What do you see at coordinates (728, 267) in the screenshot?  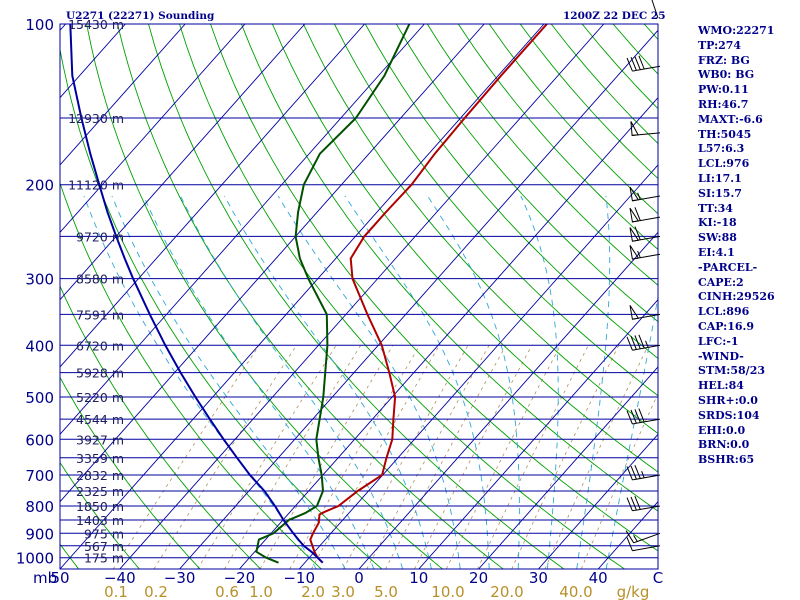 I see `index-line: -PARCEL-` at bounding box center [728, 267].